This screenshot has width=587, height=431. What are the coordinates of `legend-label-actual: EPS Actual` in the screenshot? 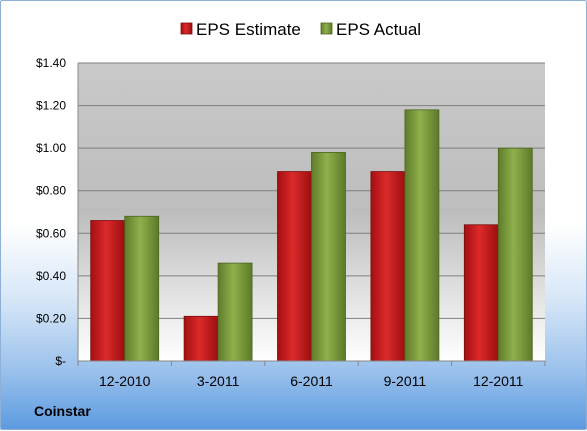 It's located at (378, 29).